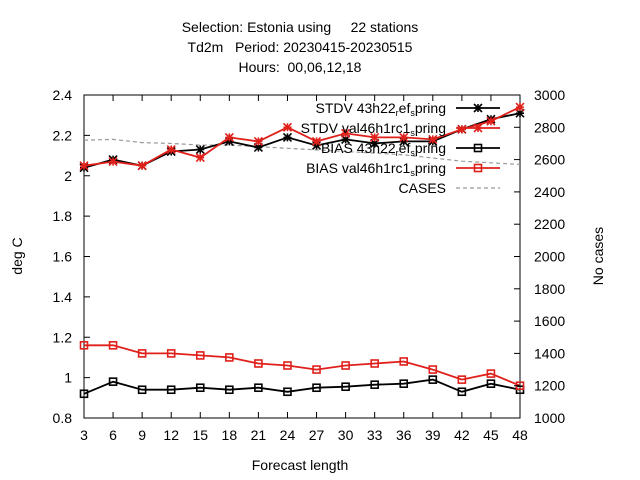 This screenshot has width=640, height=480. Describe the element at coordinates (520, 435) in the screenshot. I see `x-tick-label: 48` at that location.